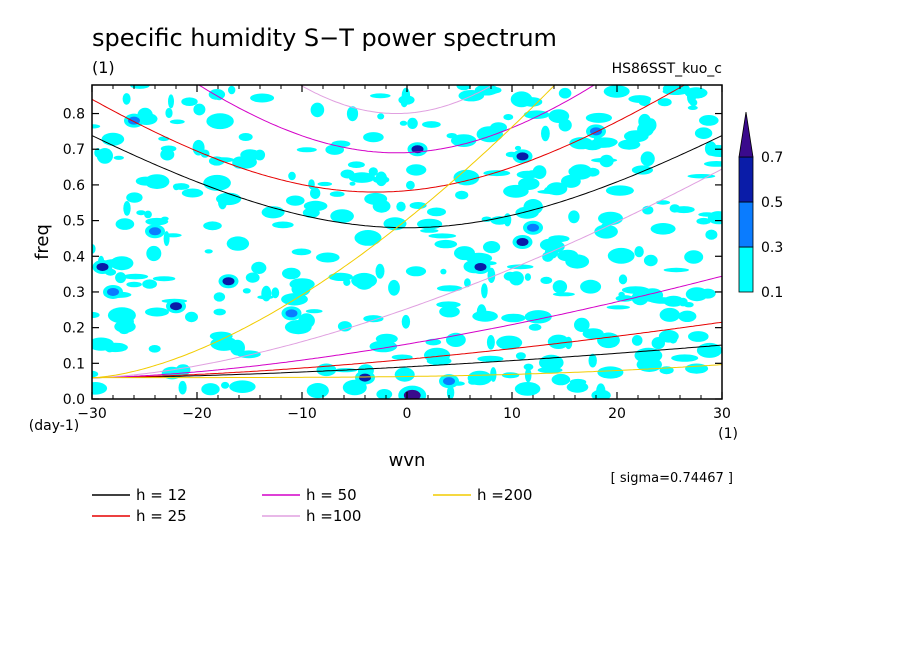 Image resolution: width=904 pixels, height=654 pixels. Describe the element at coordinates (760, 206) in the screenshot. I see `colorbar: 0.1 0.3 0.5 0.7` at that location.